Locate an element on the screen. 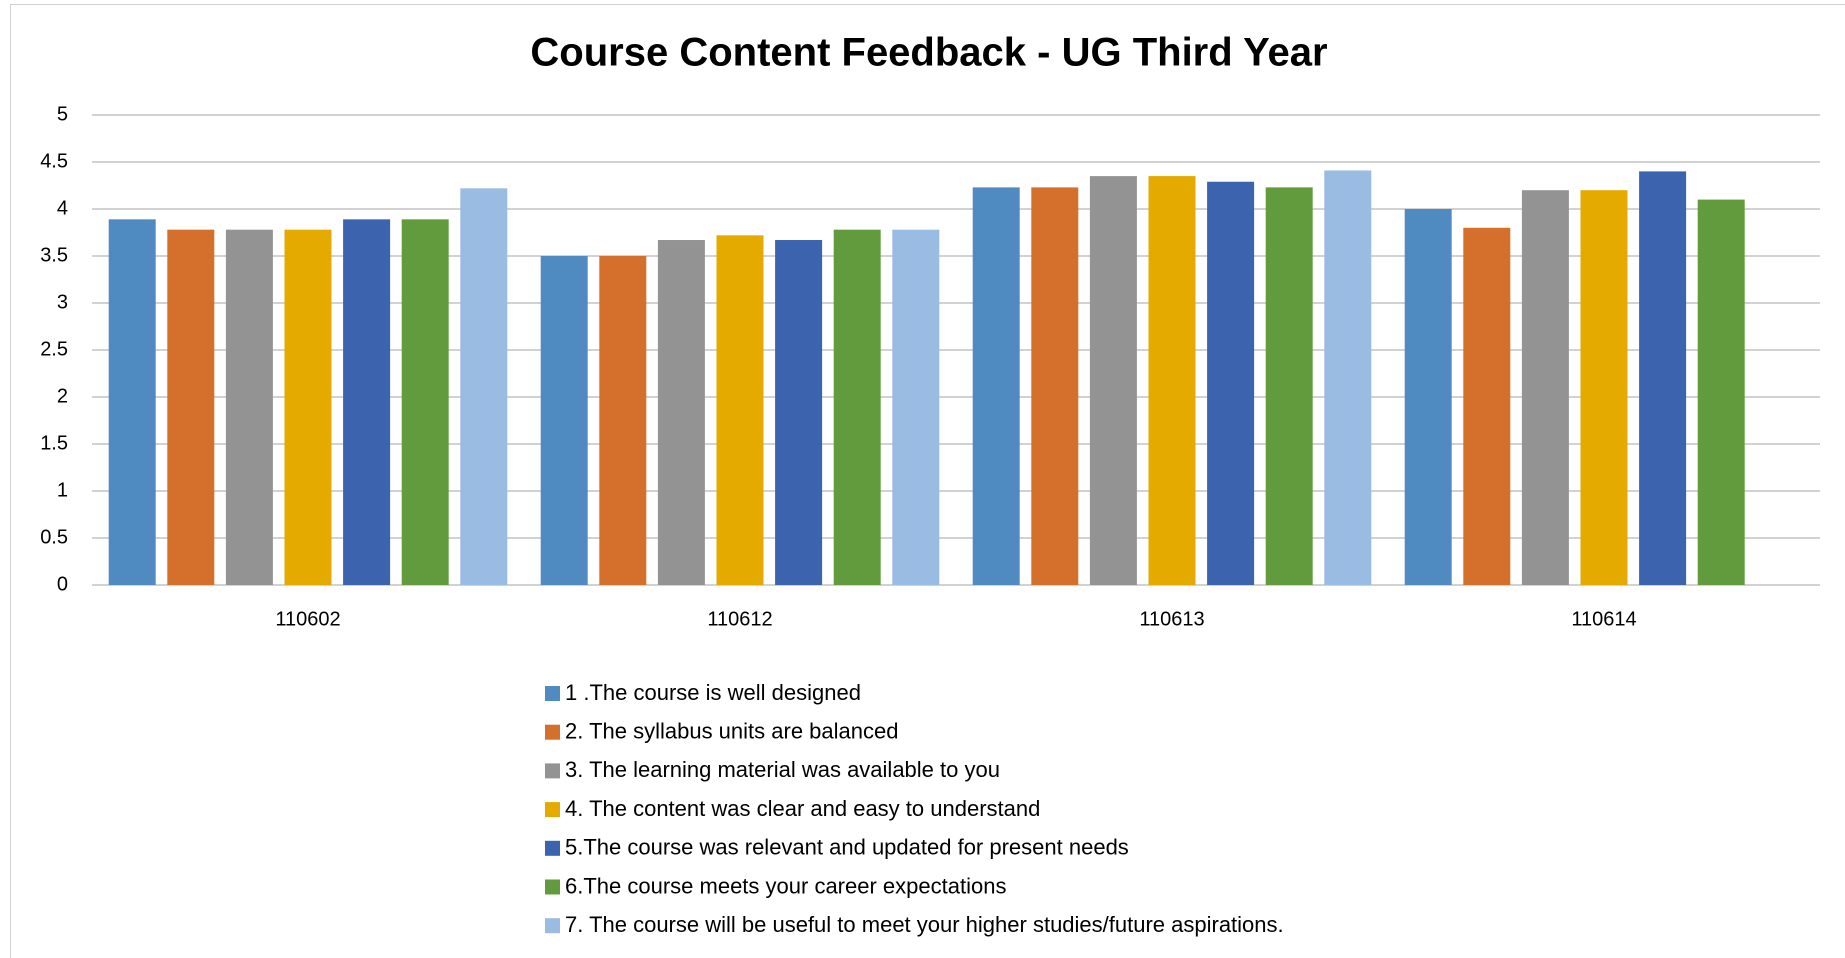  x-tick-label: 110613 is located at coordinates (1171, 619).